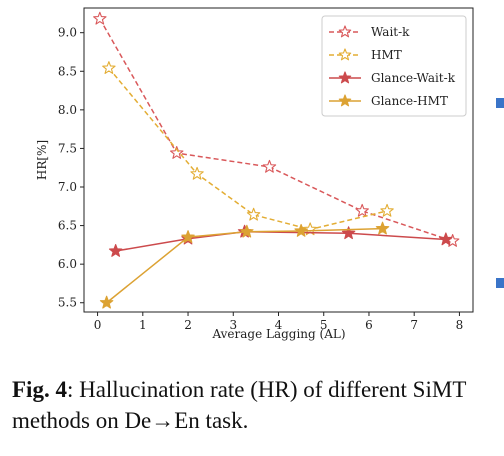 The height and width of the screenshot is (456, 504). What do you see at coordinates (98, 325) in the screenshot?
I see `x-tick-label: 0` at bounding box center [98, 325].